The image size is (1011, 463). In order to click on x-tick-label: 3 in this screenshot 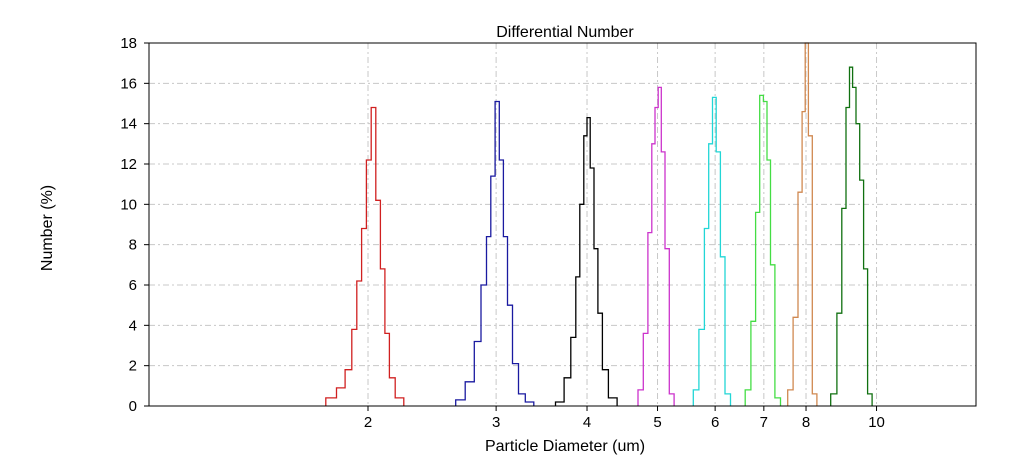, I will do `click(496, 422)`.